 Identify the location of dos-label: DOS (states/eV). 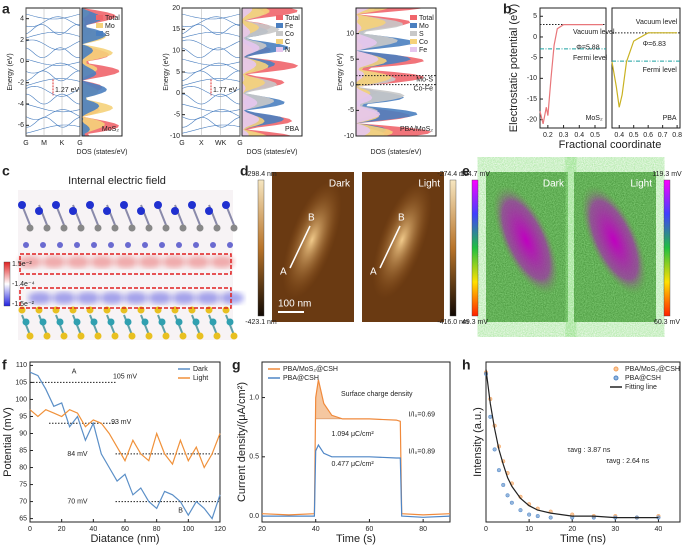
(102, 152).